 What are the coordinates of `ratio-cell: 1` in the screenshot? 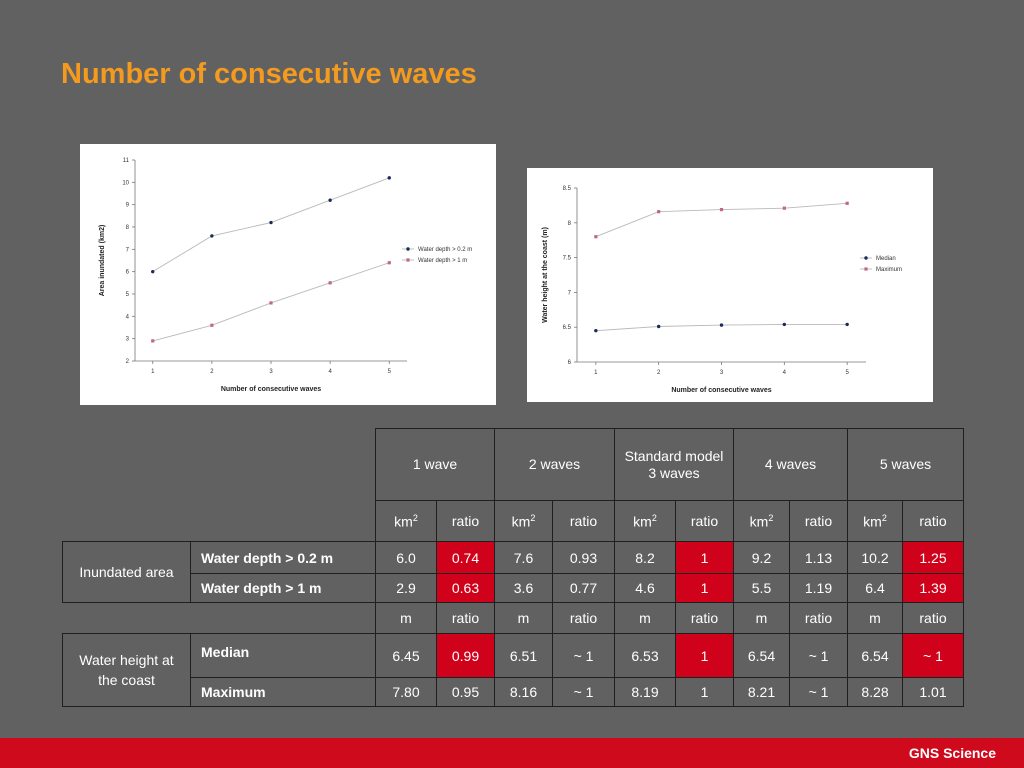 It's located at (704, 557).